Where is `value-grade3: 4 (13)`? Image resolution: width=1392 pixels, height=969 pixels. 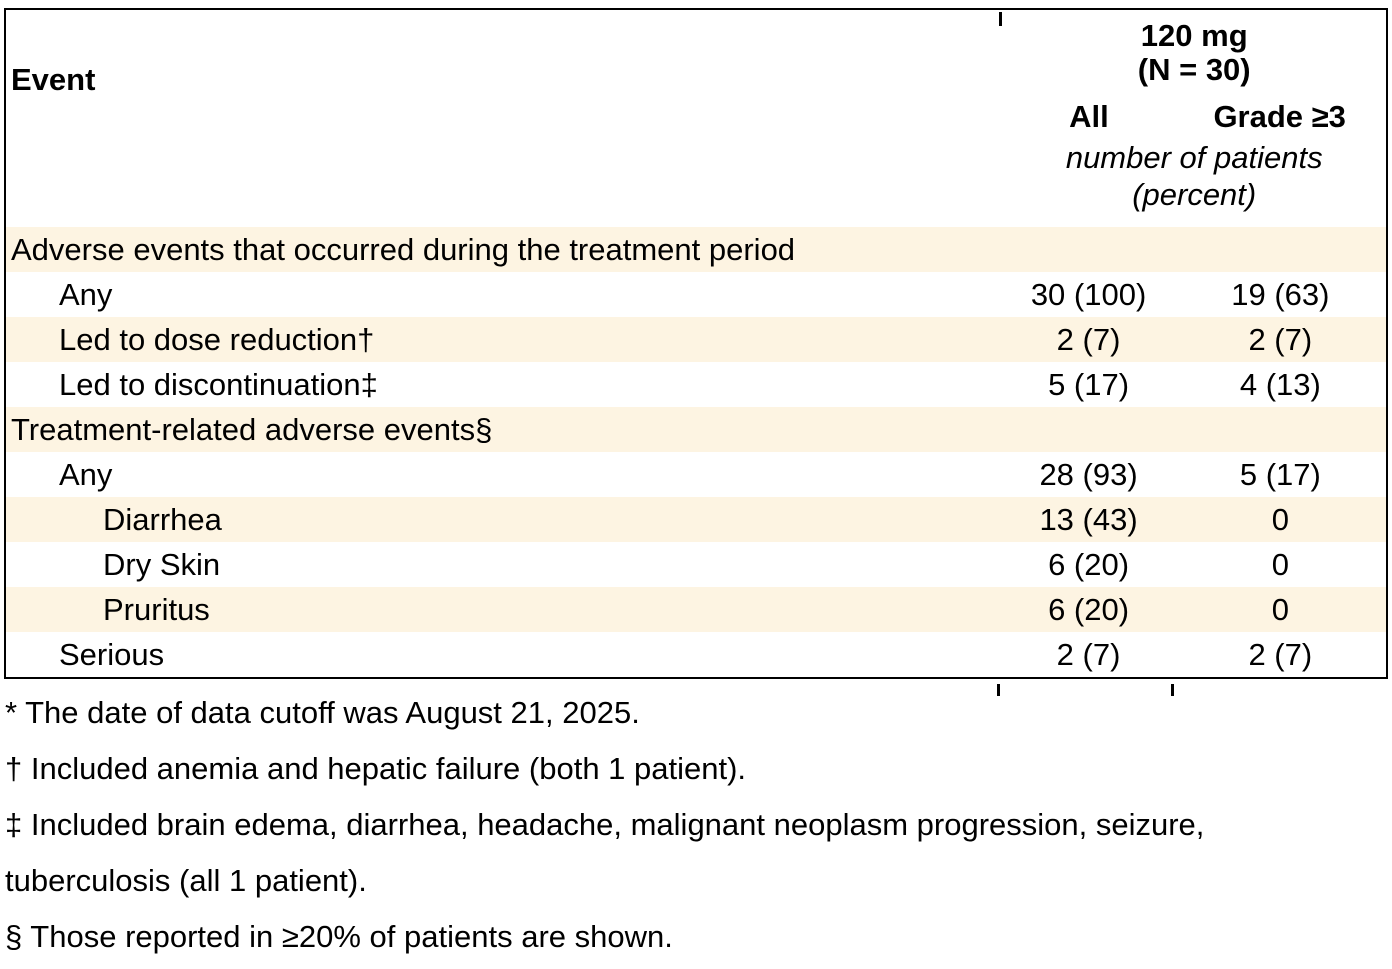 value-grade3: 4 (13) is located at coordinates (1280, 384).